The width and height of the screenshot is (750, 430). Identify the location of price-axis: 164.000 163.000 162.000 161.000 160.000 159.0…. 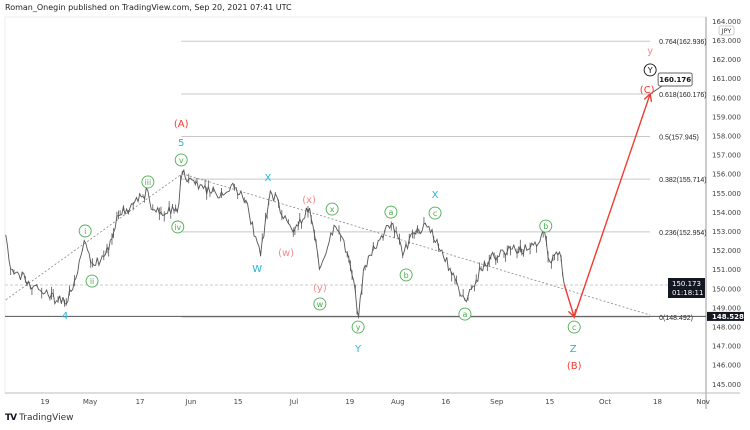
(706, 203).